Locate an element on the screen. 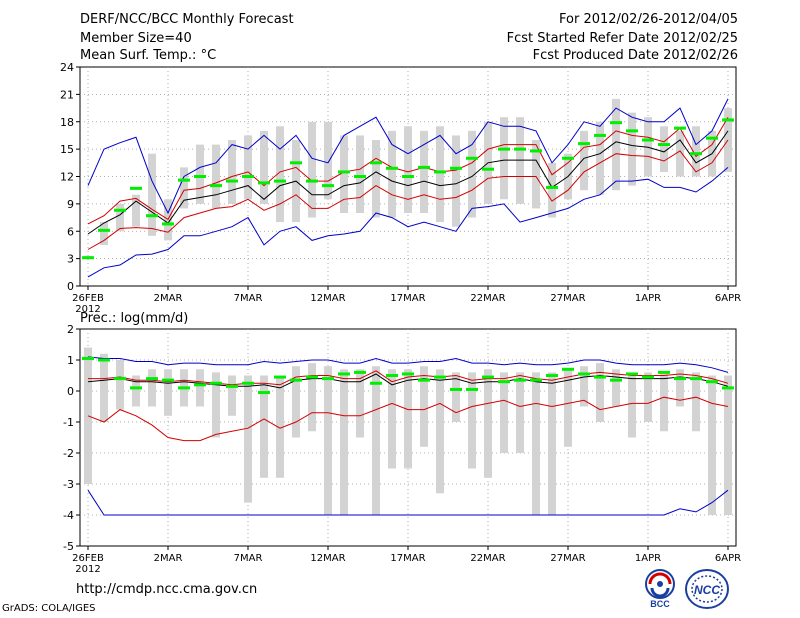 Image resolution: width=800 pixels, height=618 pixels. prec-xtick-year: 2012 is located at coordinates (87, 569).